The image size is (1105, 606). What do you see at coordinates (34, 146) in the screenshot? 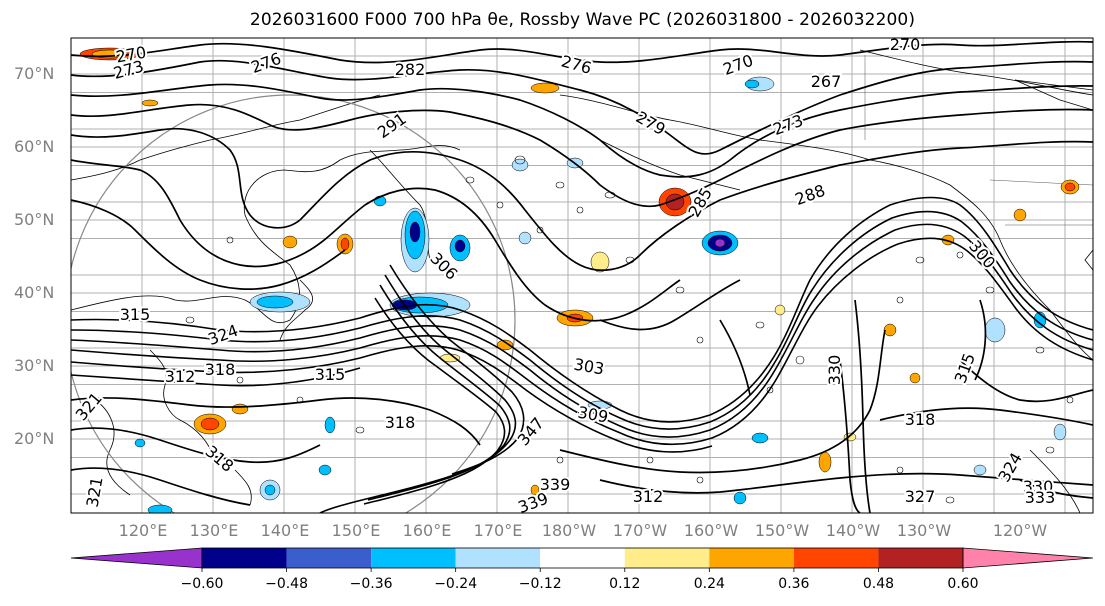
I see `latitude-label: 60°N` at bounding box center [34, 146].